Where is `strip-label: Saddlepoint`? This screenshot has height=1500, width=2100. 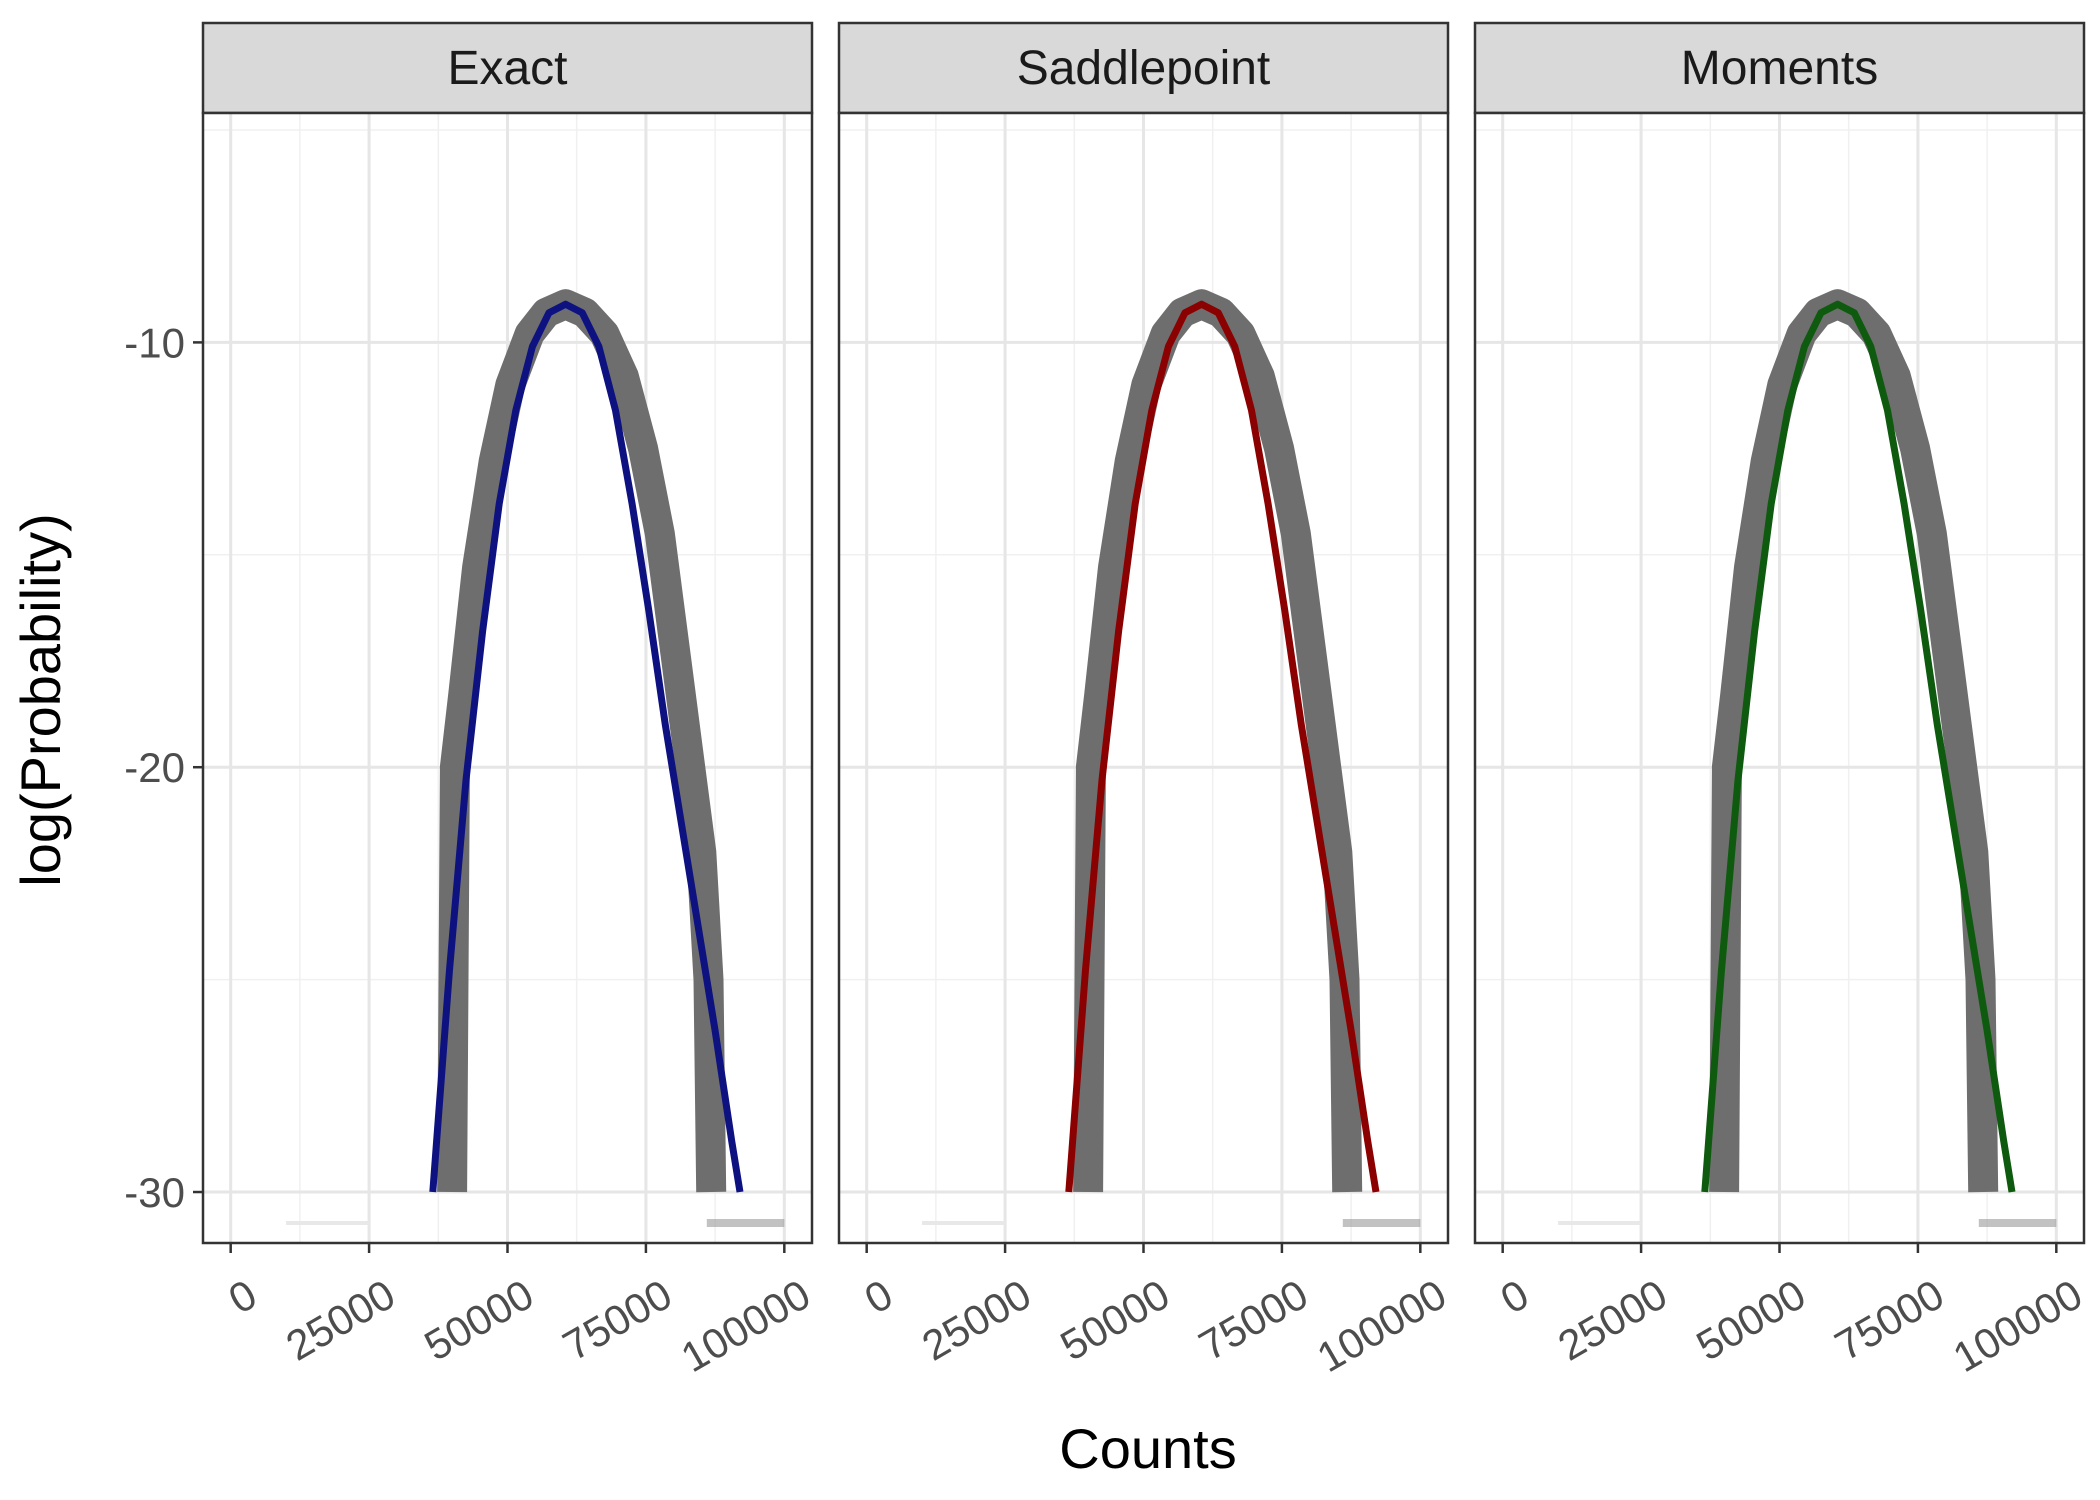 strip-label: Saddlepoint is located at coordinates (1144, 68).